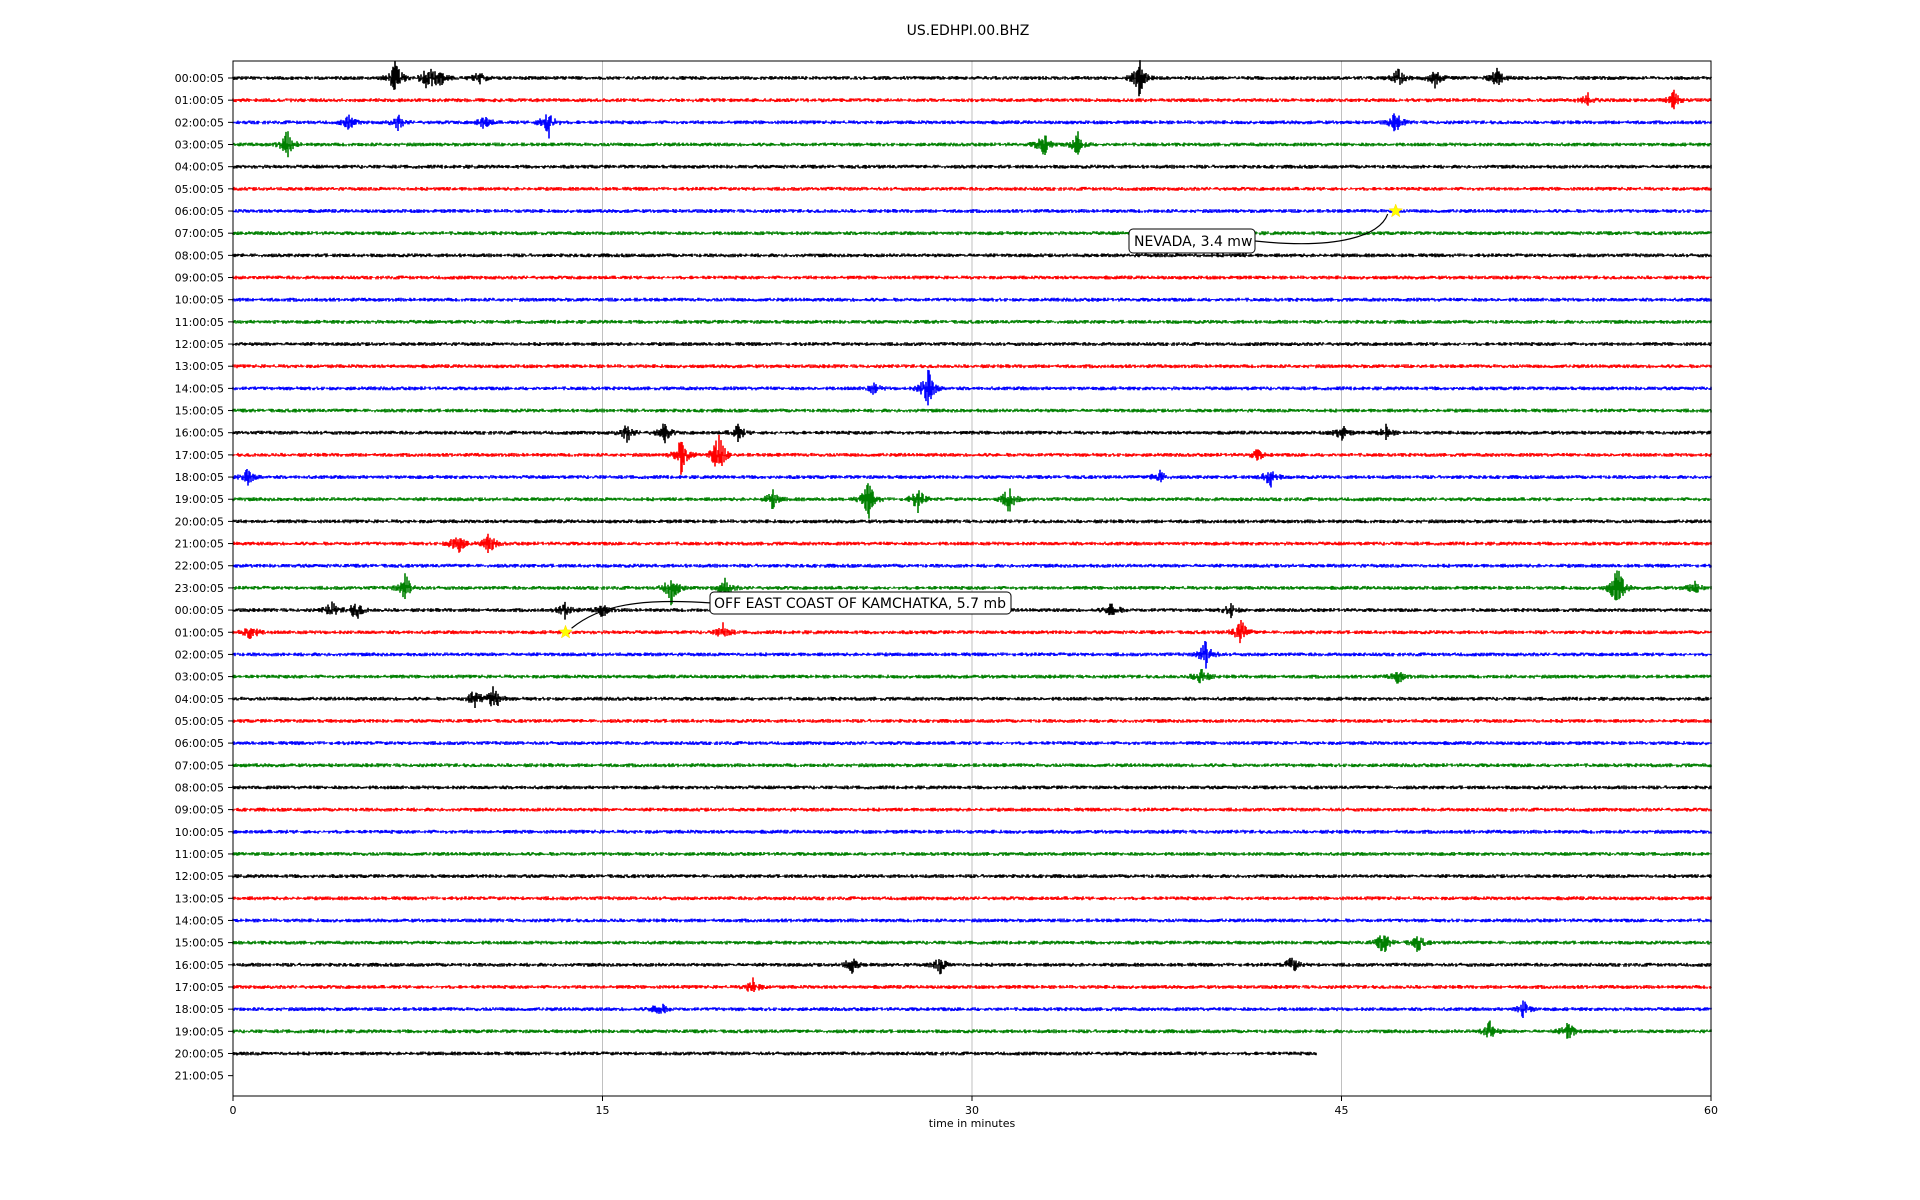  What do you see at coordinates (972, 1110) in the screenshot?
I see `x-tick-label: 30` at bounding box center [972, 1110].